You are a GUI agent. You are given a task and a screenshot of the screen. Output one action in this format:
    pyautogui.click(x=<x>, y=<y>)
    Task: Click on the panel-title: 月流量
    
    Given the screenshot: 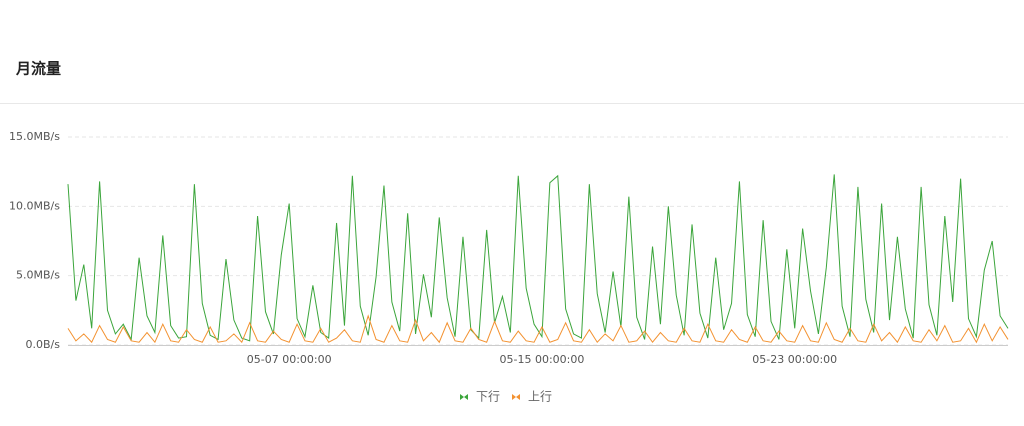 What is the action you would take?
    pyautogui.click(x=38, y=69)
    